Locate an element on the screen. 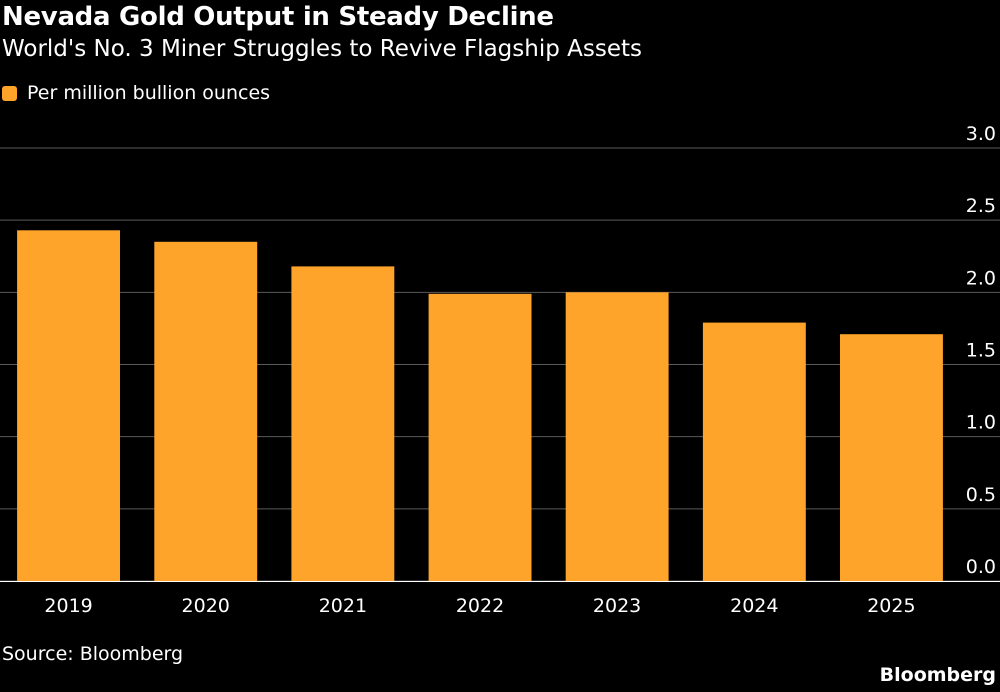  source-note: Source: Bloomberg is located at coordinates (93, 654).